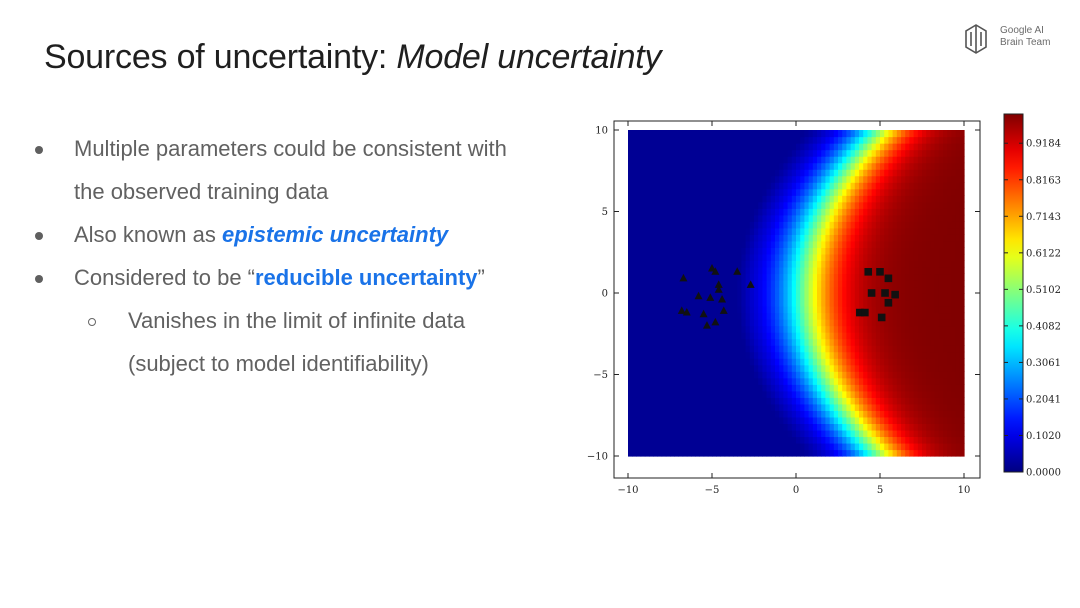 Image resolution: width=1080 pixels, height=608 pixels. I want to click on colorbar-tick-label: 0.0000, so click(1043, 473).